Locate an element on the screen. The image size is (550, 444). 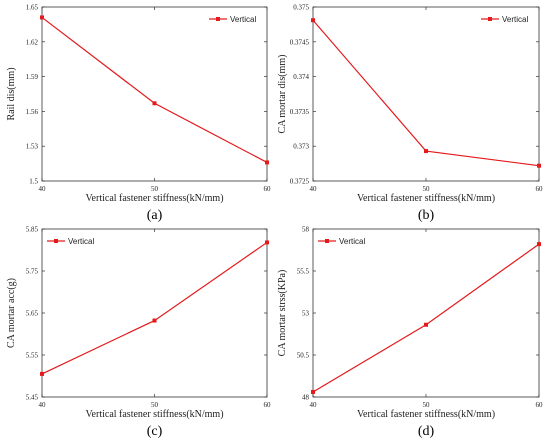
y-tick-label: 5.55 is located at coordinates (32, 356).